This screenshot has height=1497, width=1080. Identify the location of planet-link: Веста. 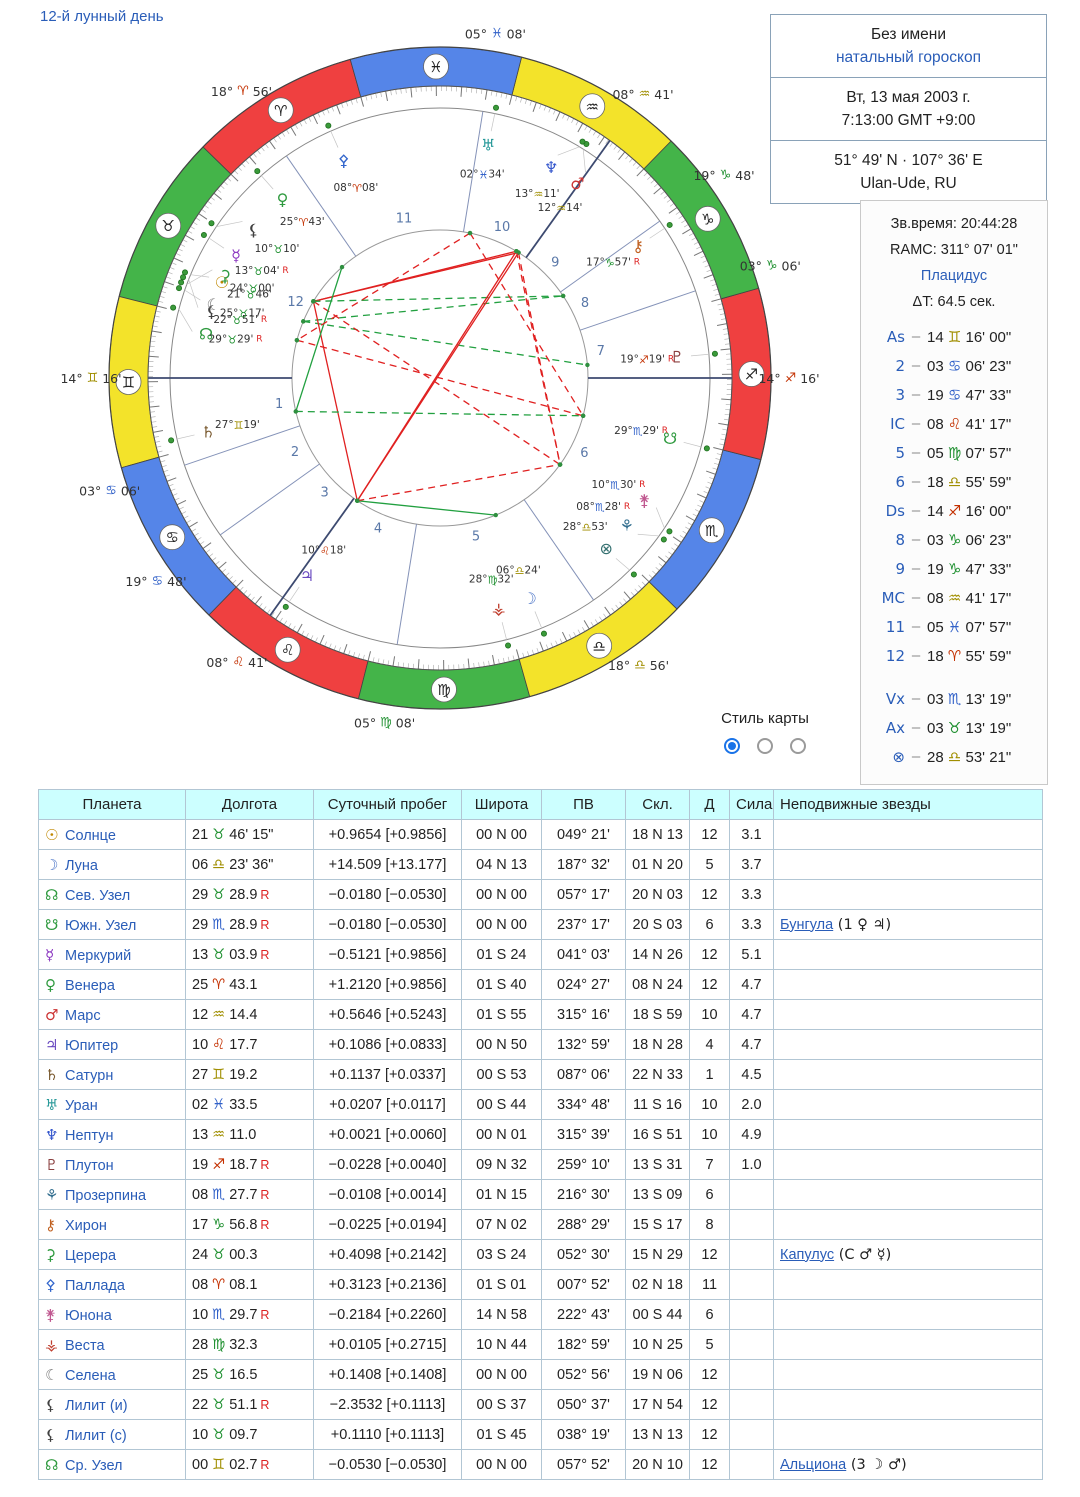
(85, 1345).